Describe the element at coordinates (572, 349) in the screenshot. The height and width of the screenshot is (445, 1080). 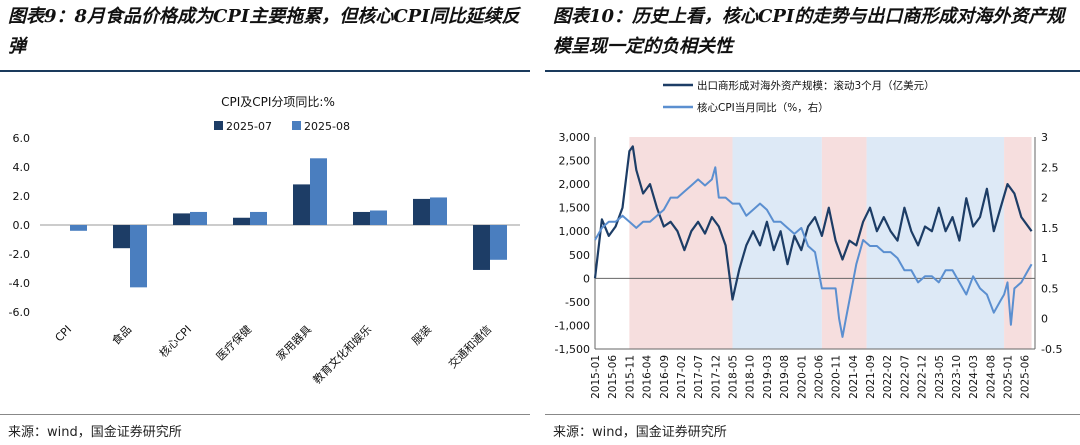
I see `line-left-tick-label: -1,500` at that location.